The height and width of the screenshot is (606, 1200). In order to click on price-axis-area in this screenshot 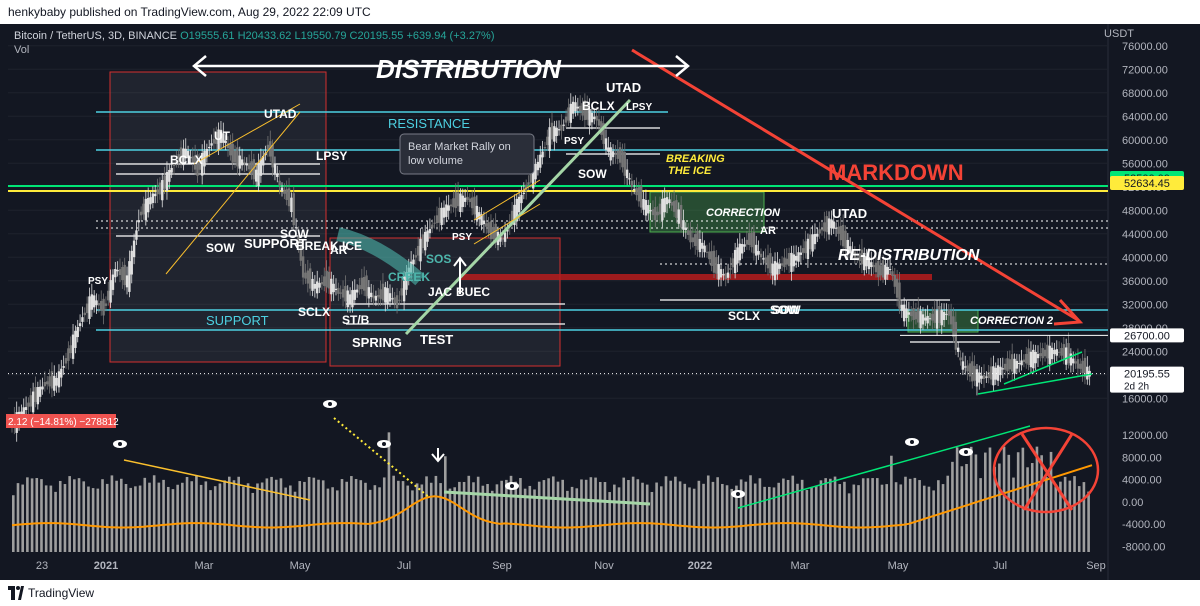, I will do `click(1154, 302)`.